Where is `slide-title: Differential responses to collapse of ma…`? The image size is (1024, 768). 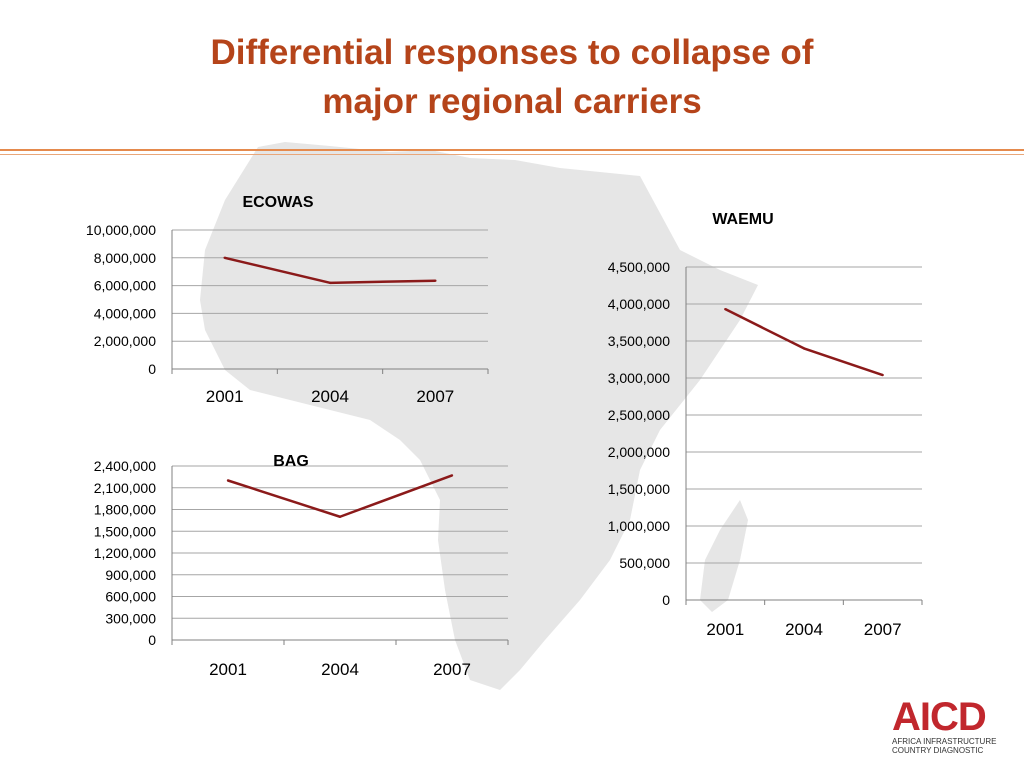
slide-title: Differential responses to collapse of ma… is located at coordinates (512, 77).